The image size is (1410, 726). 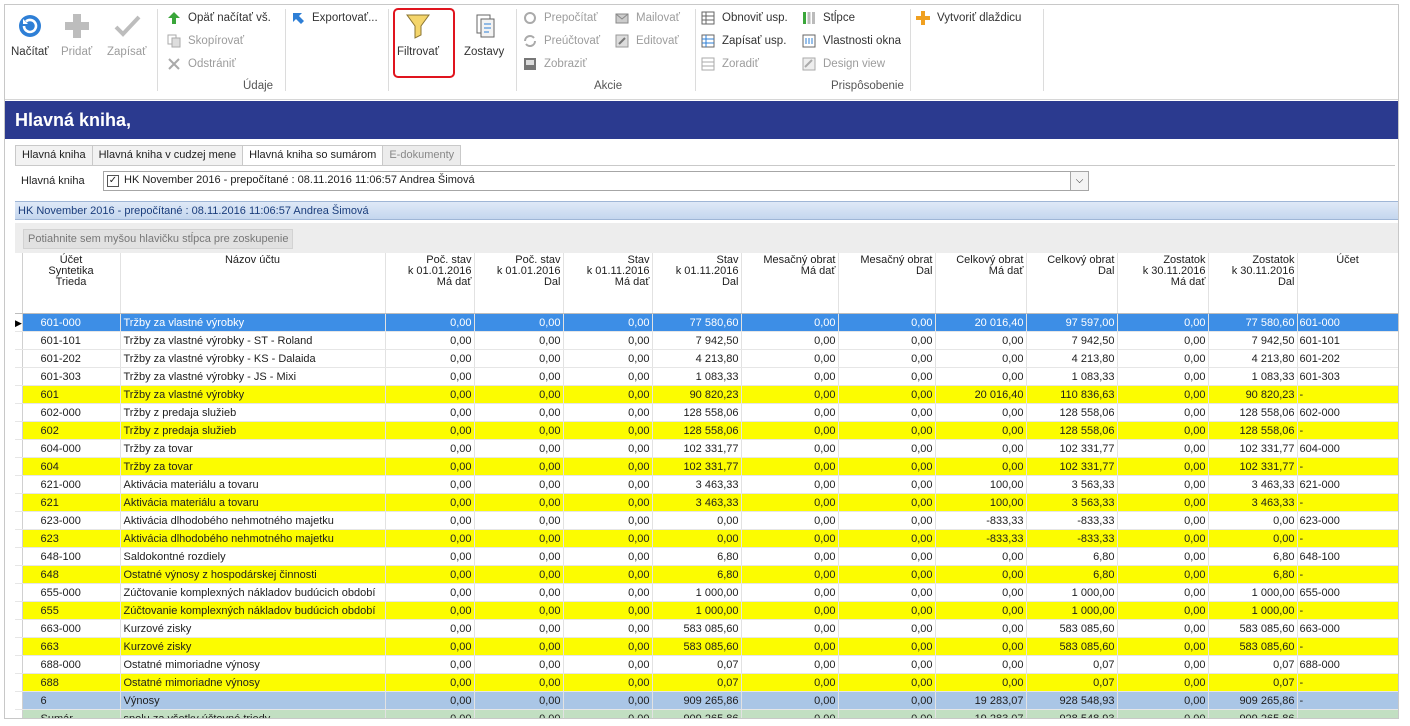 What do you see at coordinates (887, 283) in the screenshot?
I see `col-monthly-credit: Mesačný obrat Dal` at bounding box center [887, 283].